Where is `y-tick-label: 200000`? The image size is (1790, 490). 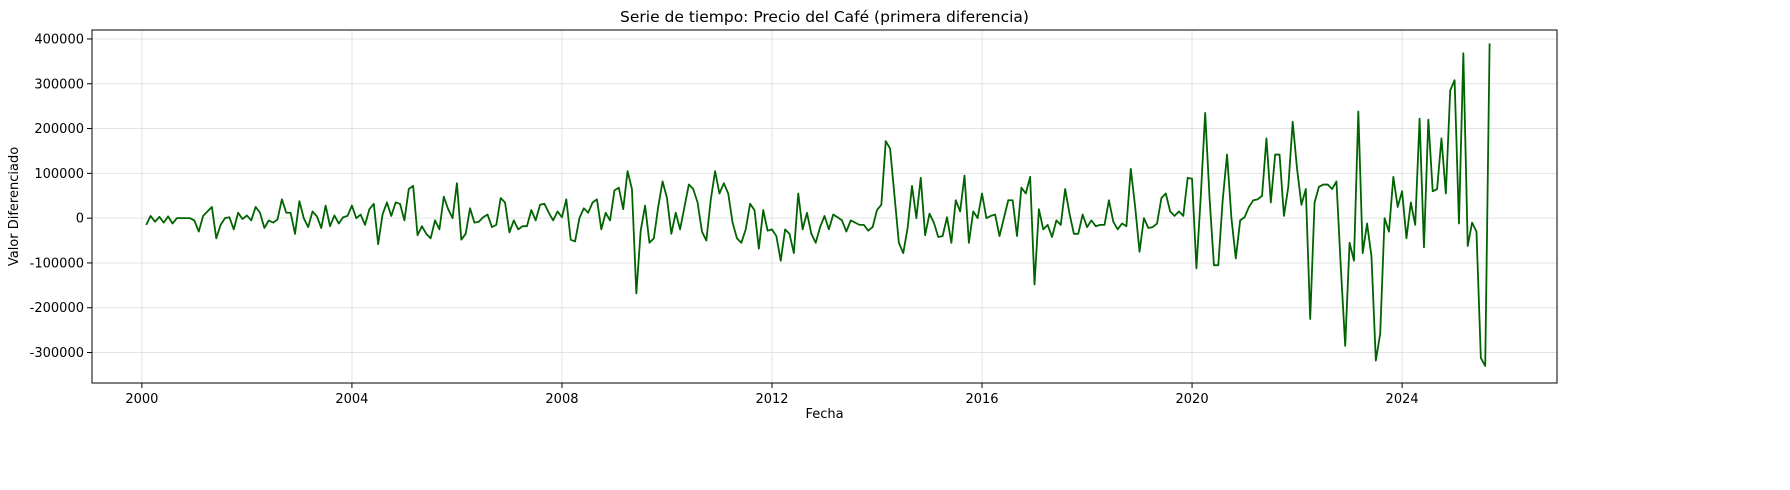
y-tick-label: 200000 is located at coordinates (59, 129).